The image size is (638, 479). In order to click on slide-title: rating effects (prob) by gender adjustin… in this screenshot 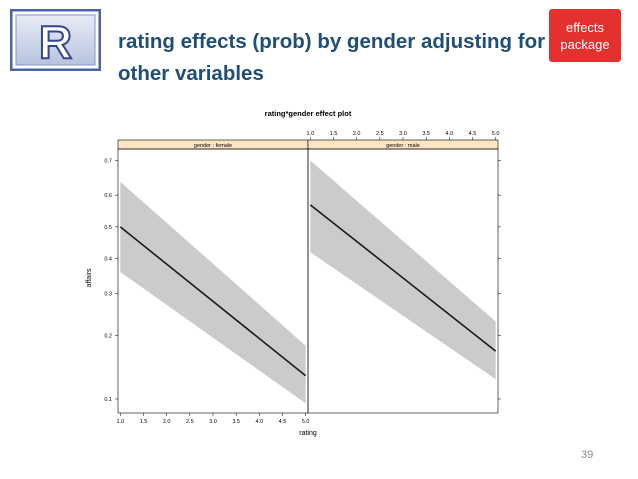, I will do `click(332, 57)`.